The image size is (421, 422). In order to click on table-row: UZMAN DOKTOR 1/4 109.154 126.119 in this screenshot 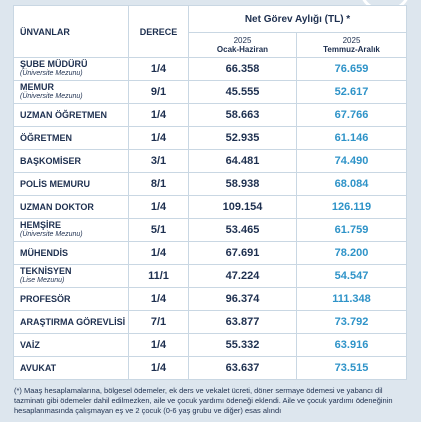, I will do `click(210, 207)`.